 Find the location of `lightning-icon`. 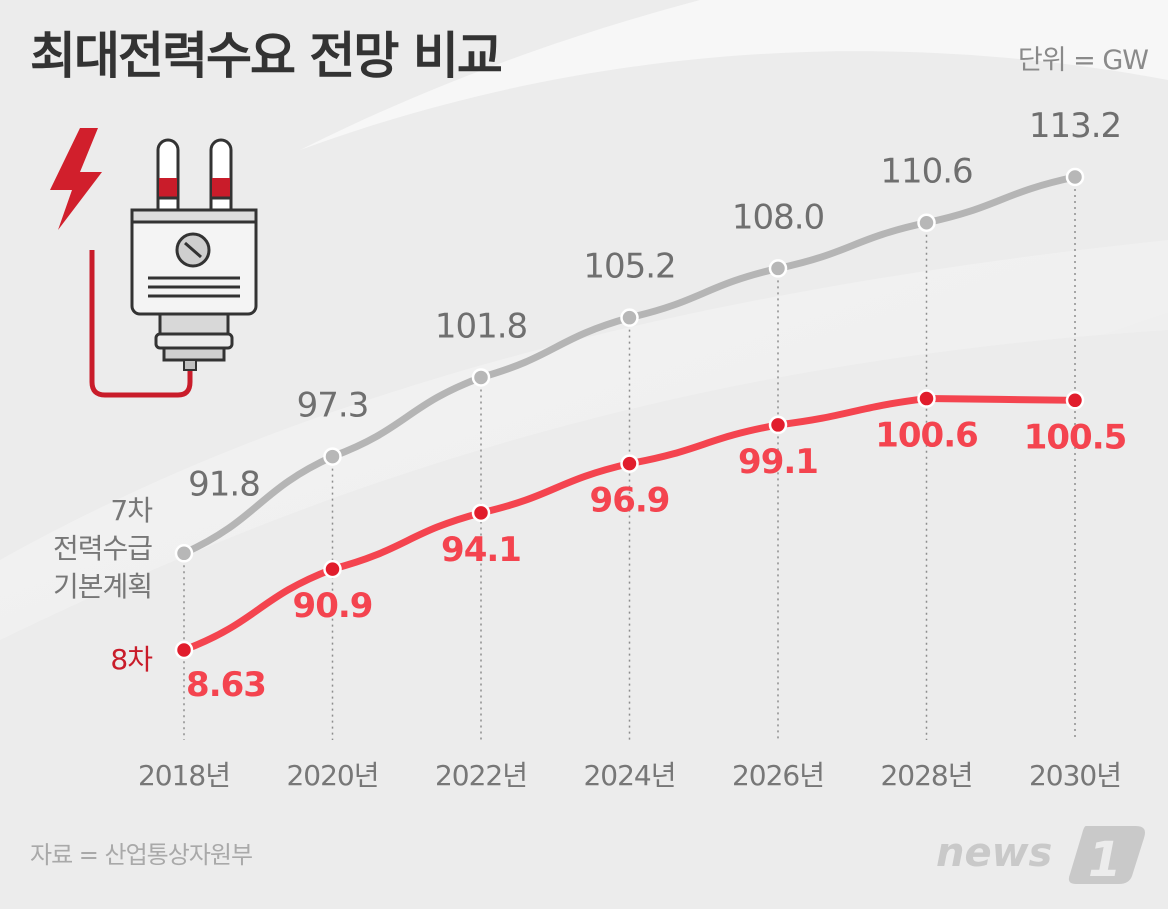

lightning-icon is located at coordinates (76, 179).